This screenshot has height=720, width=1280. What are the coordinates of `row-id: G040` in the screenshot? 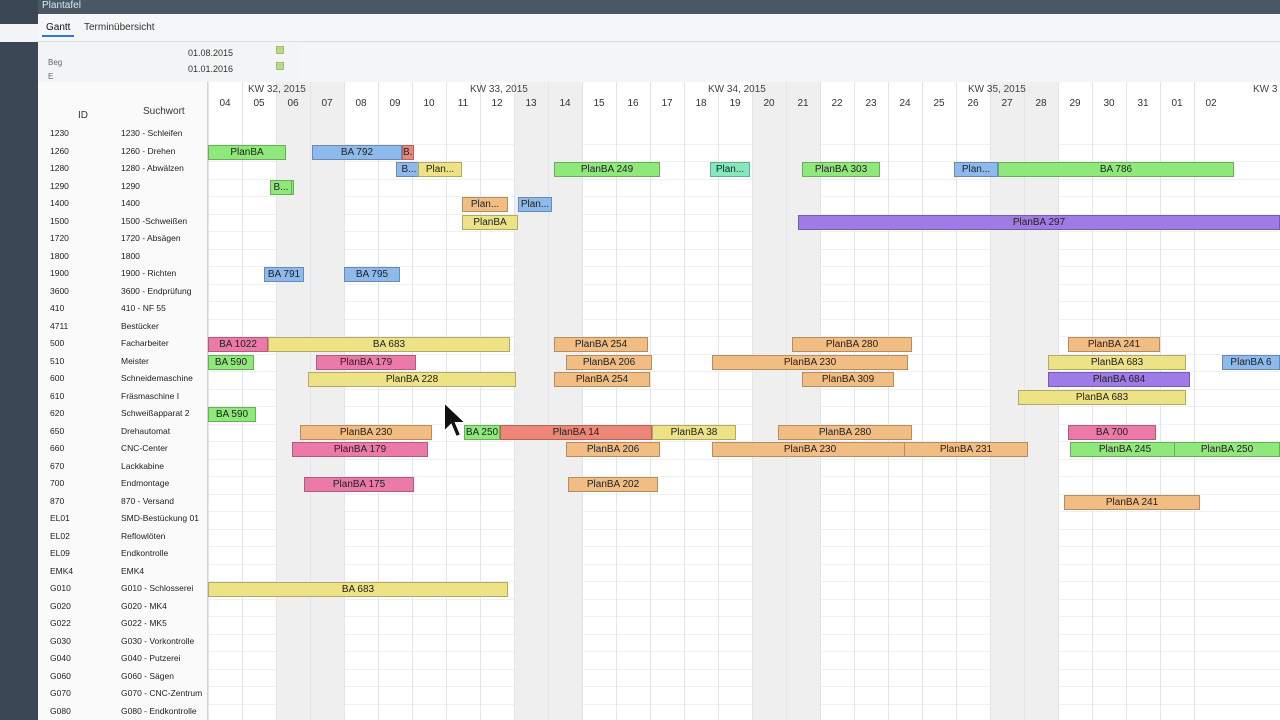 It's located at (60, 658).